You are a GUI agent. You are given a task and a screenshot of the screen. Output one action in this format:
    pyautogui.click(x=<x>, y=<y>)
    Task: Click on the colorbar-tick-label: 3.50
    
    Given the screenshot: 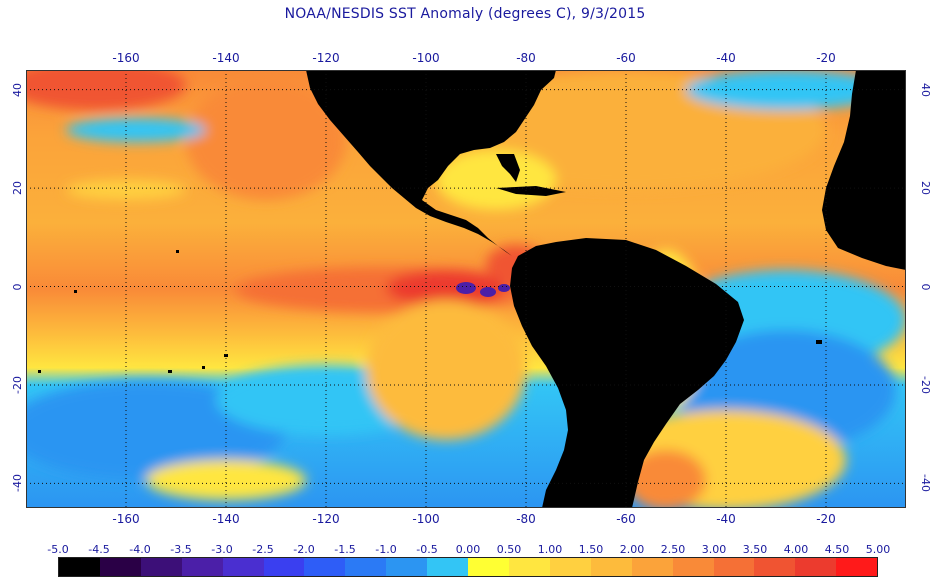 What is the action you would take?
    pyautogui.click(x=755, y=549)
    